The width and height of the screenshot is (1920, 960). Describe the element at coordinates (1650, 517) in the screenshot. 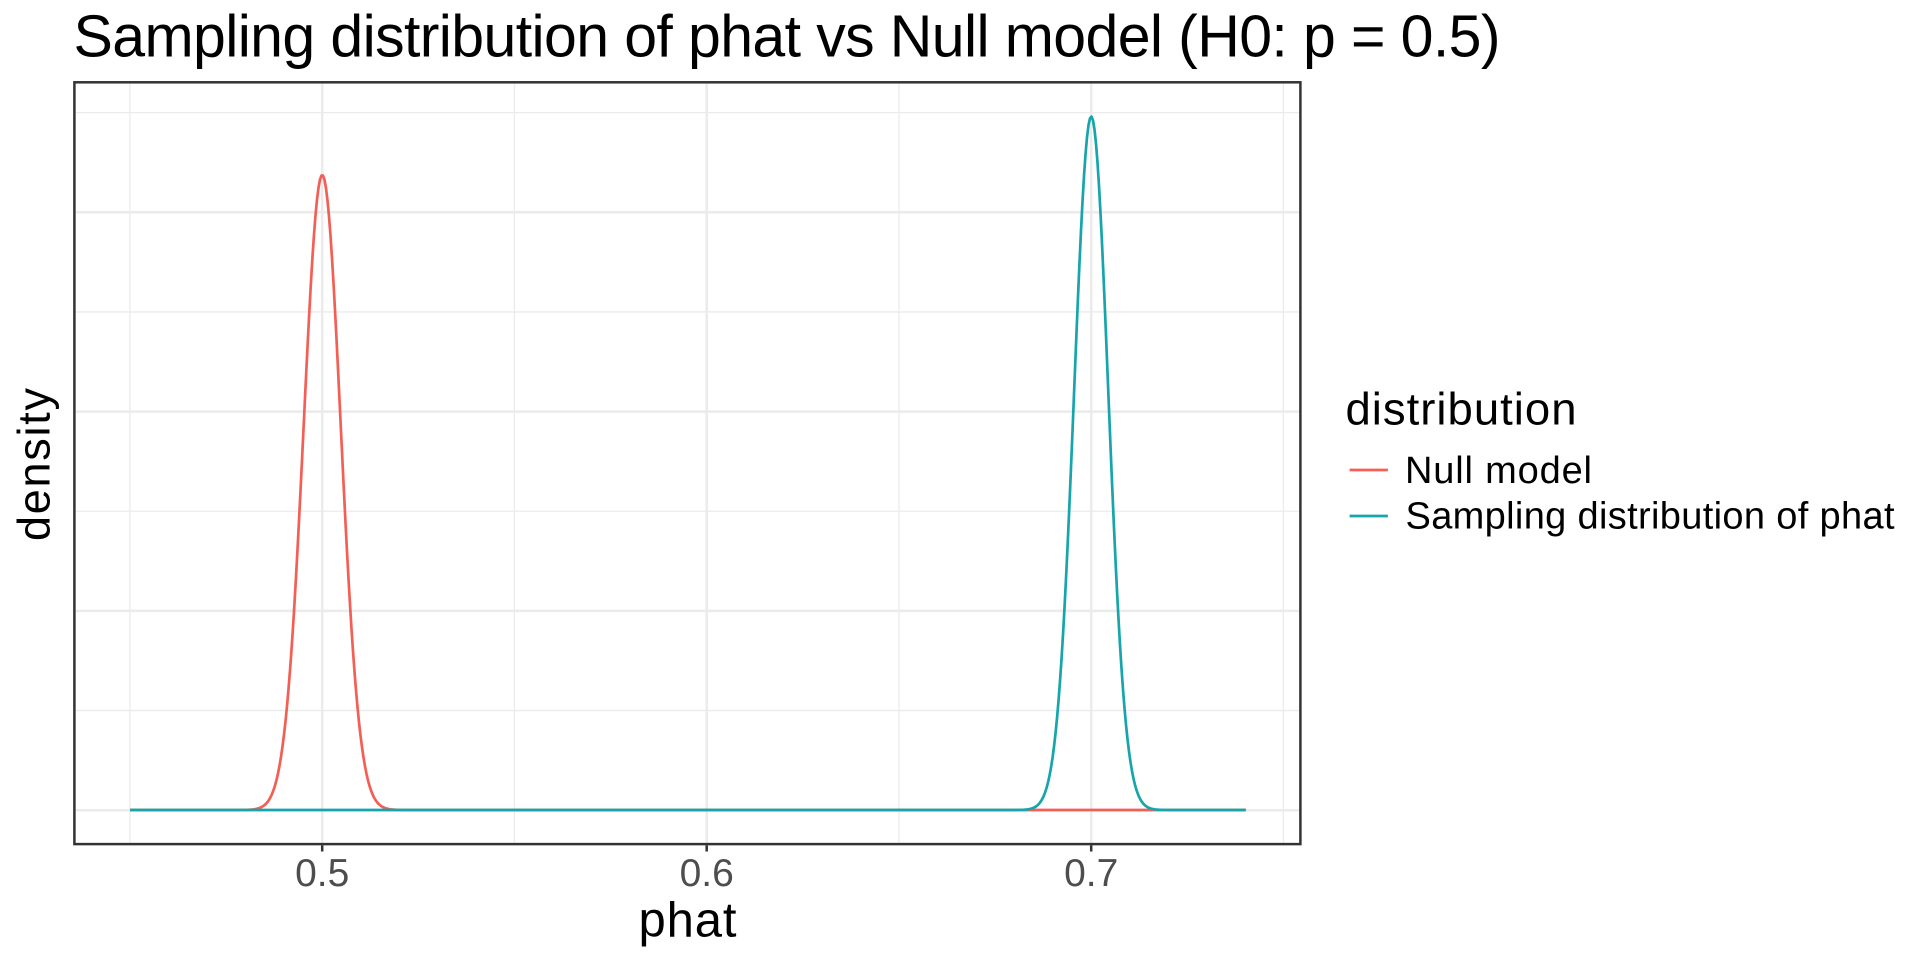

I see `svg-text: Sampling distribution of phat` at that location.